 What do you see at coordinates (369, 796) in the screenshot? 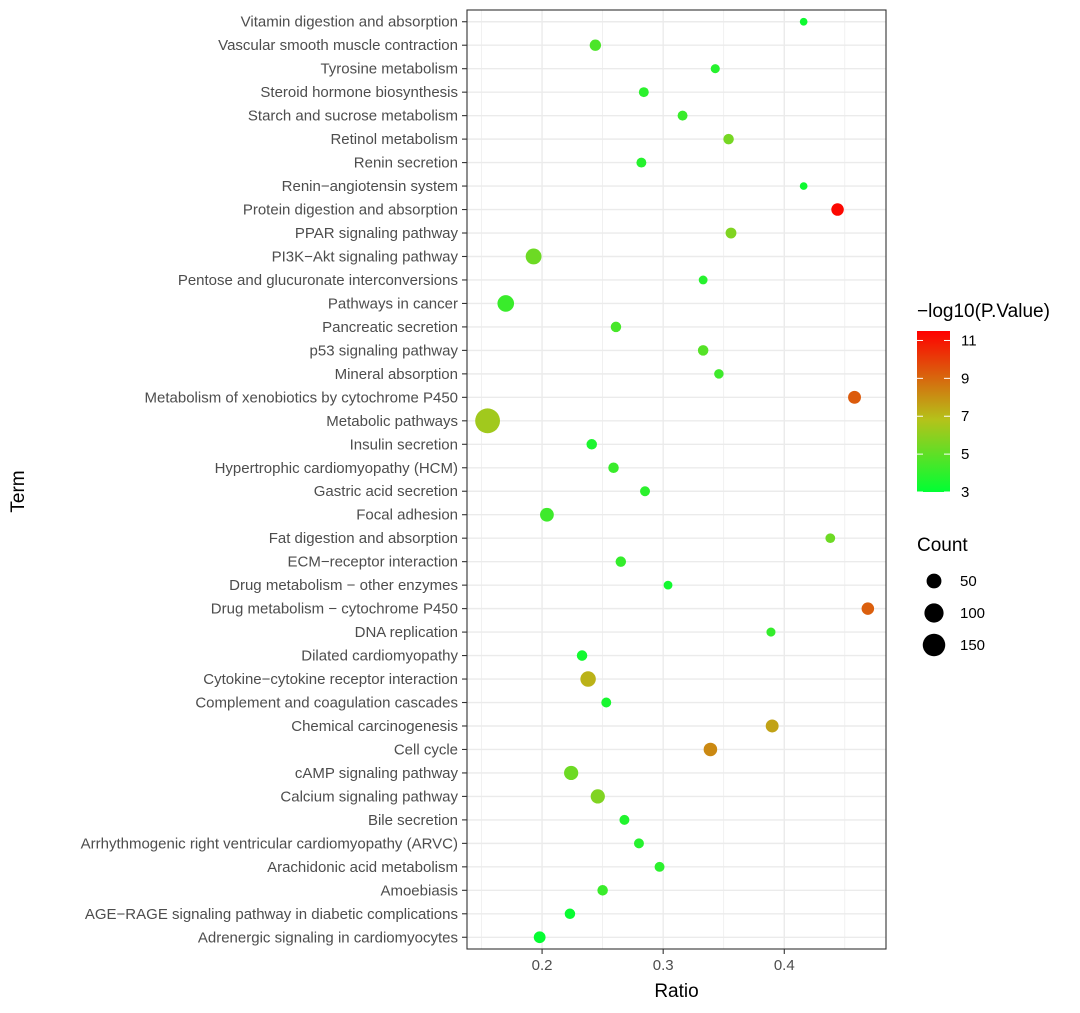
I see `y-tick-label: Calcium signaling pathway` at bounding box center [369, 796].